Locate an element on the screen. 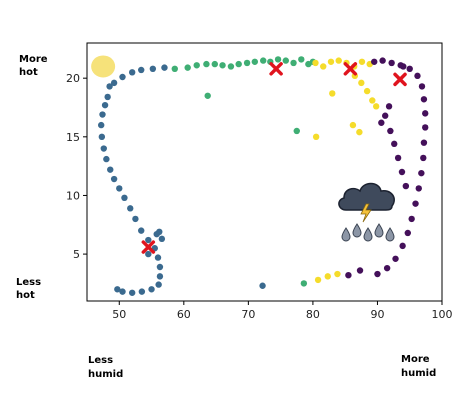  x-tick-label: 90 is located at coordinates (377, 314).